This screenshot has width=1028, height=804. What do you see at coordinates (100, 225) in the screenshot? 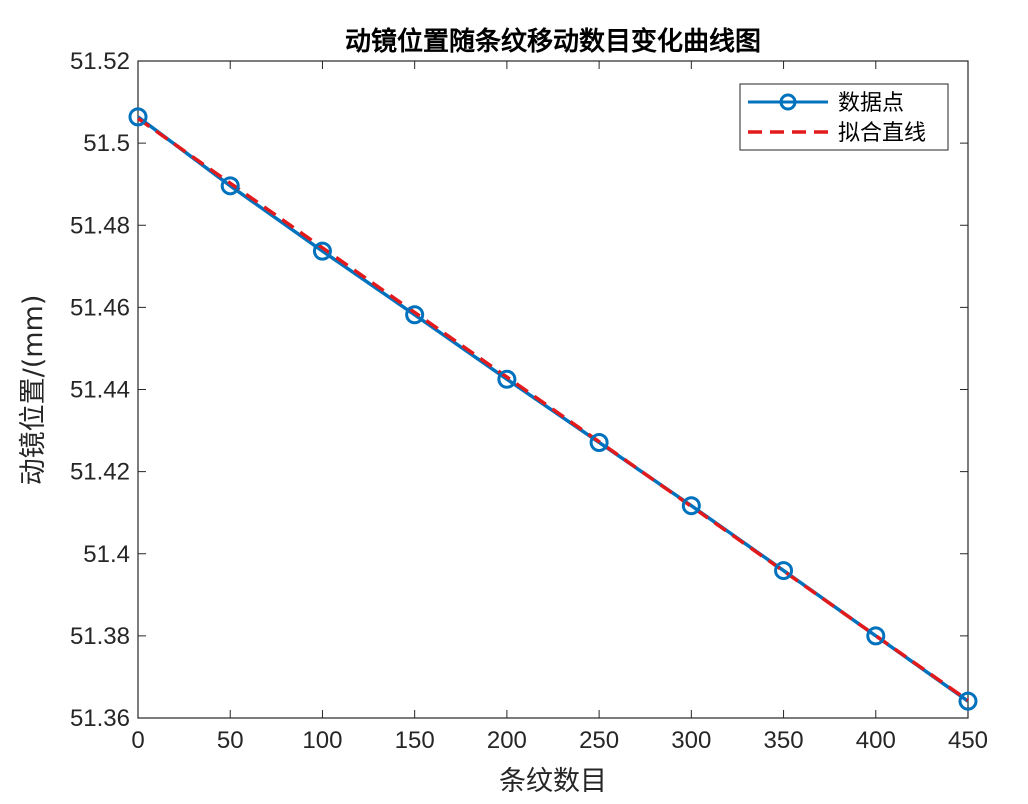
I see `y-tick-label: 51.48` at bounding box center [100, 225].